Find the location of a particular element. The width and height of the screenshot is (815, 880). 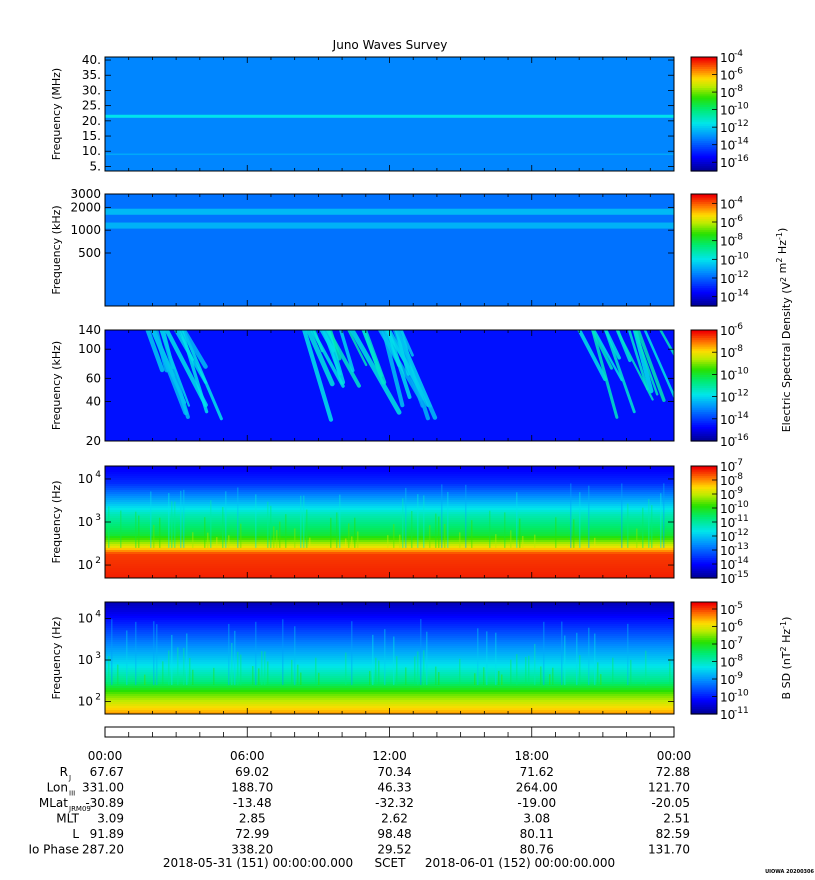

y-tick-label: 5. is located at coordinates (95, 166).